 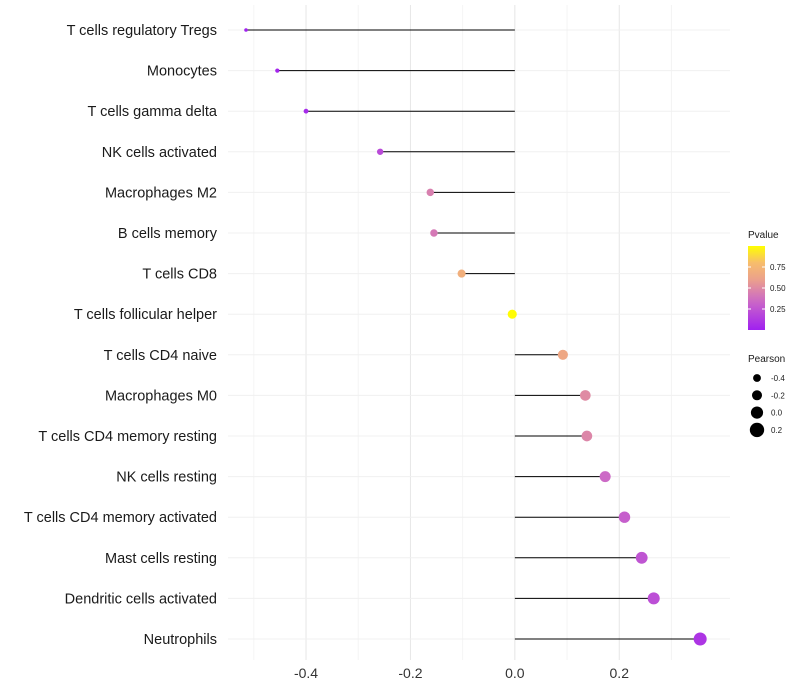 I want to click on category-label: Monocytes, so click(x=182, y=72).